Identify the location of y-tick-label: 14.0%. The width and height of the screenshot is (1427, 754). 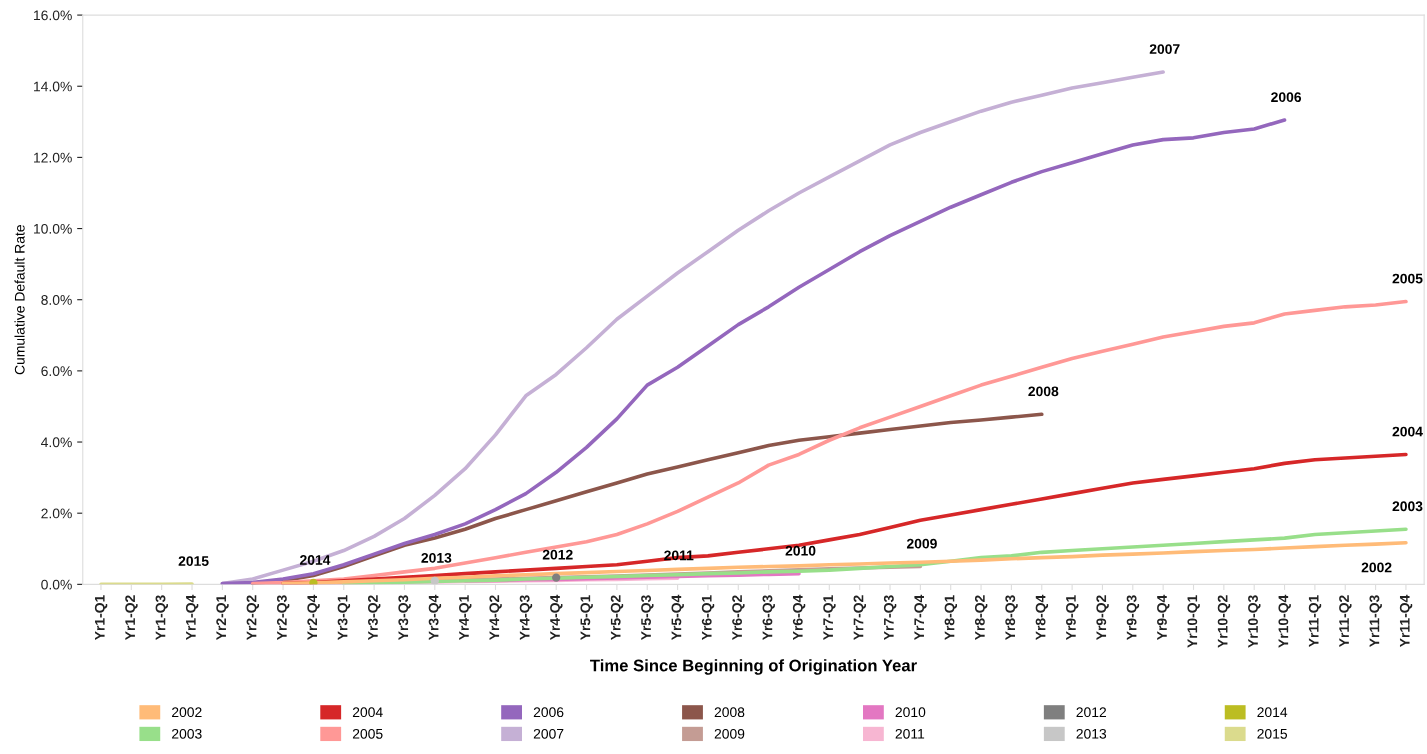
(53, 86).